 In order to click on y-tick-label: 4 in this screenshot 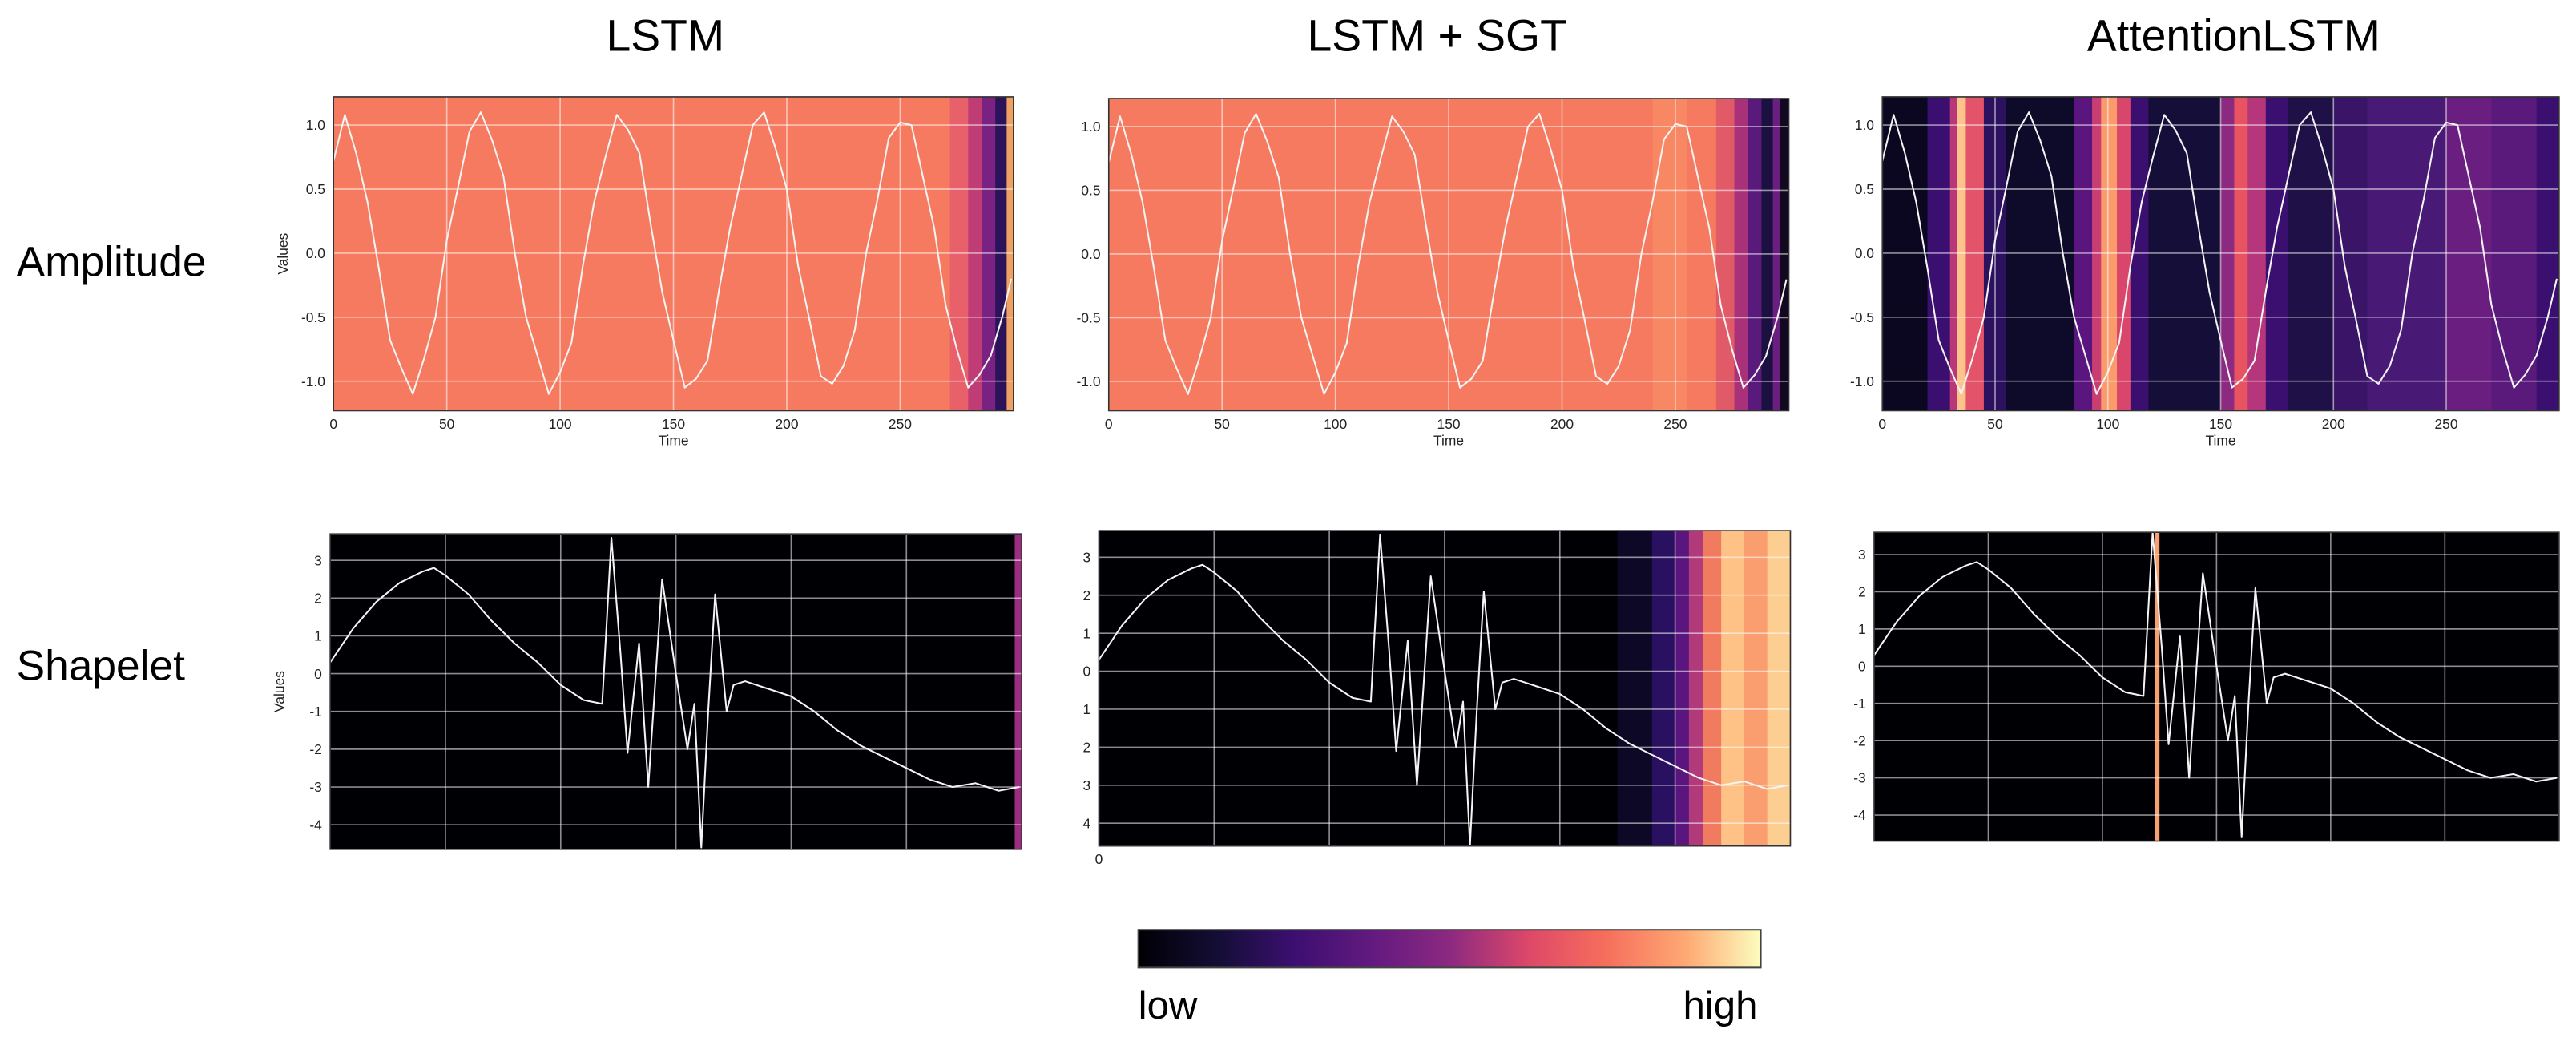, I will do `click(1087, 823)`.